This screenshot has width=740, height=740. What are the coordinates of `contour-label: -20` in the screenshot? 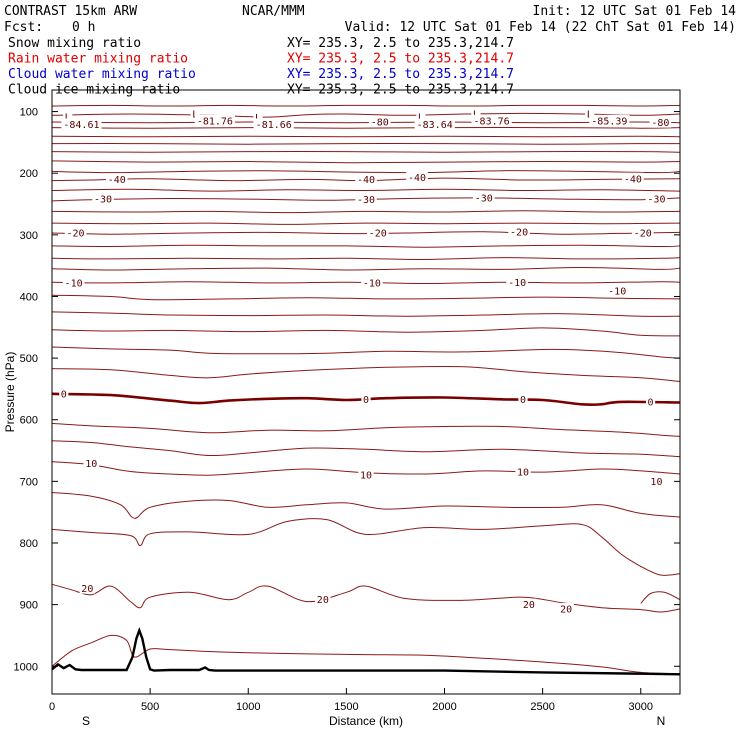 It's located at (643, 233).